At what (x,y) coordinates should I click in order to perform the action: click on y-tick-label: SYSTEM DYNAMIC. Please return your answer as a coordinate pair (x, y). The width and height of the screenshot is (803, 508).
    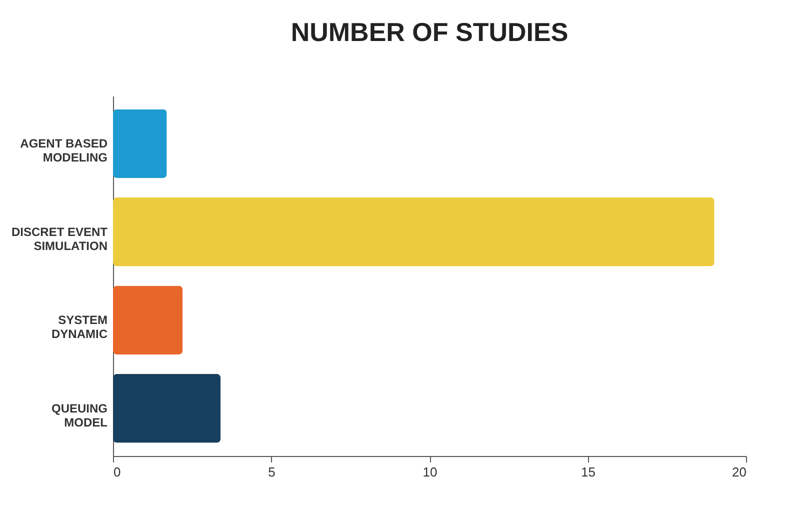
    Looking at the image, I should click on (80, 327).